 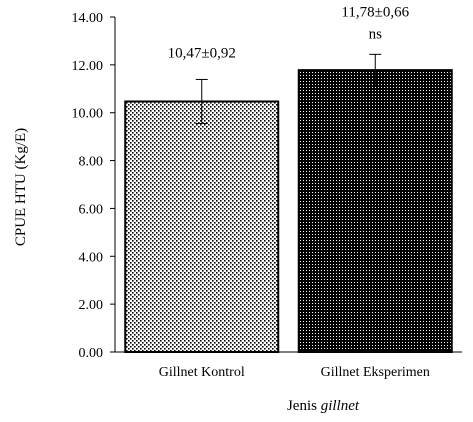 I want to click on x-axis-title-prefix: Jenis, so click(x=304, y=406).